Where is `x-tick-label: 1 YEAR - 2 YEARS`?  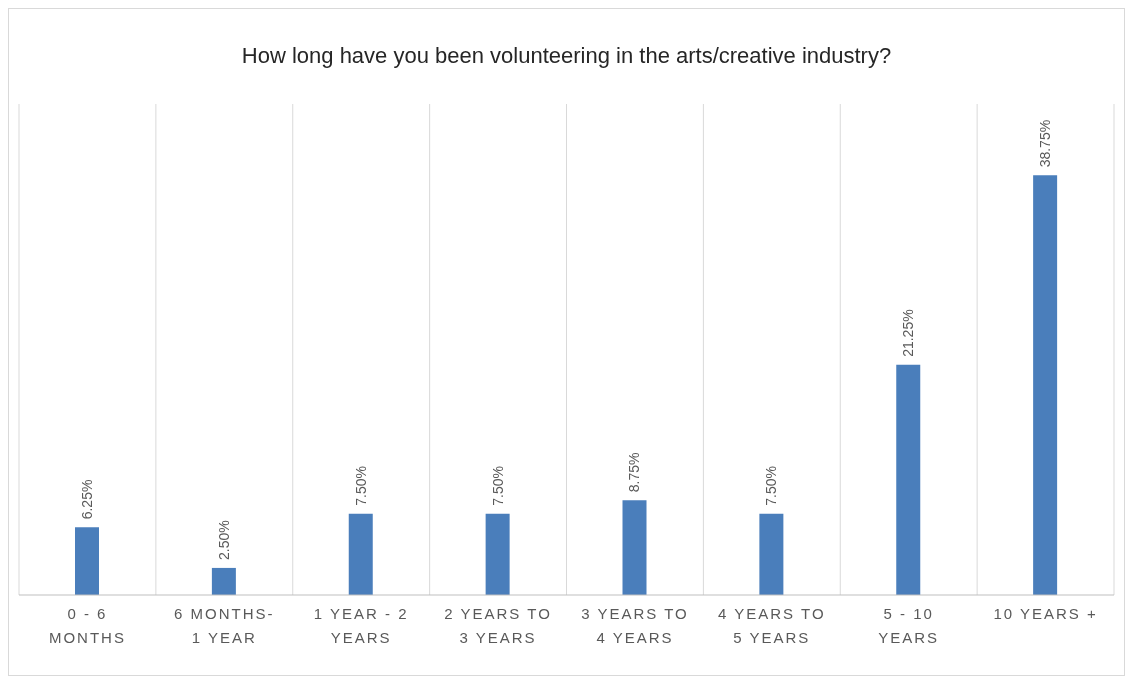
x-tick-label: 1 YEAR - 2 YEARS is located at coordinates (361, 625).